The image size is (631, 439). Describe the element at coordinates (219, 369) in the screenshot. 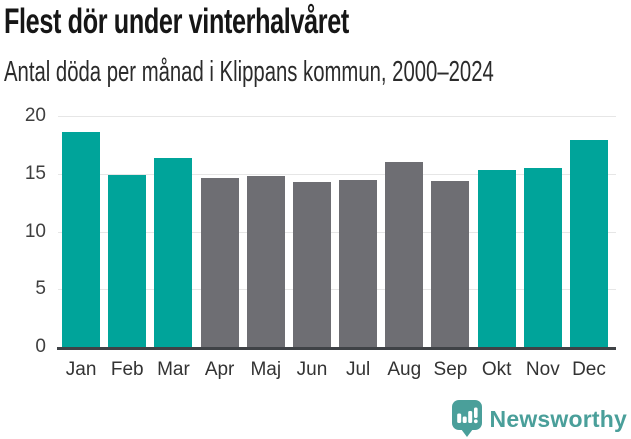

I see `x-tick-label-apr: Apr` at that location.